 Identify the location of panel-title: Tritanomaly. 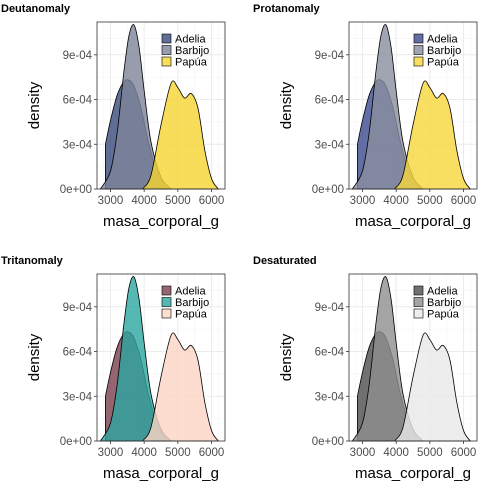
(32, 261).